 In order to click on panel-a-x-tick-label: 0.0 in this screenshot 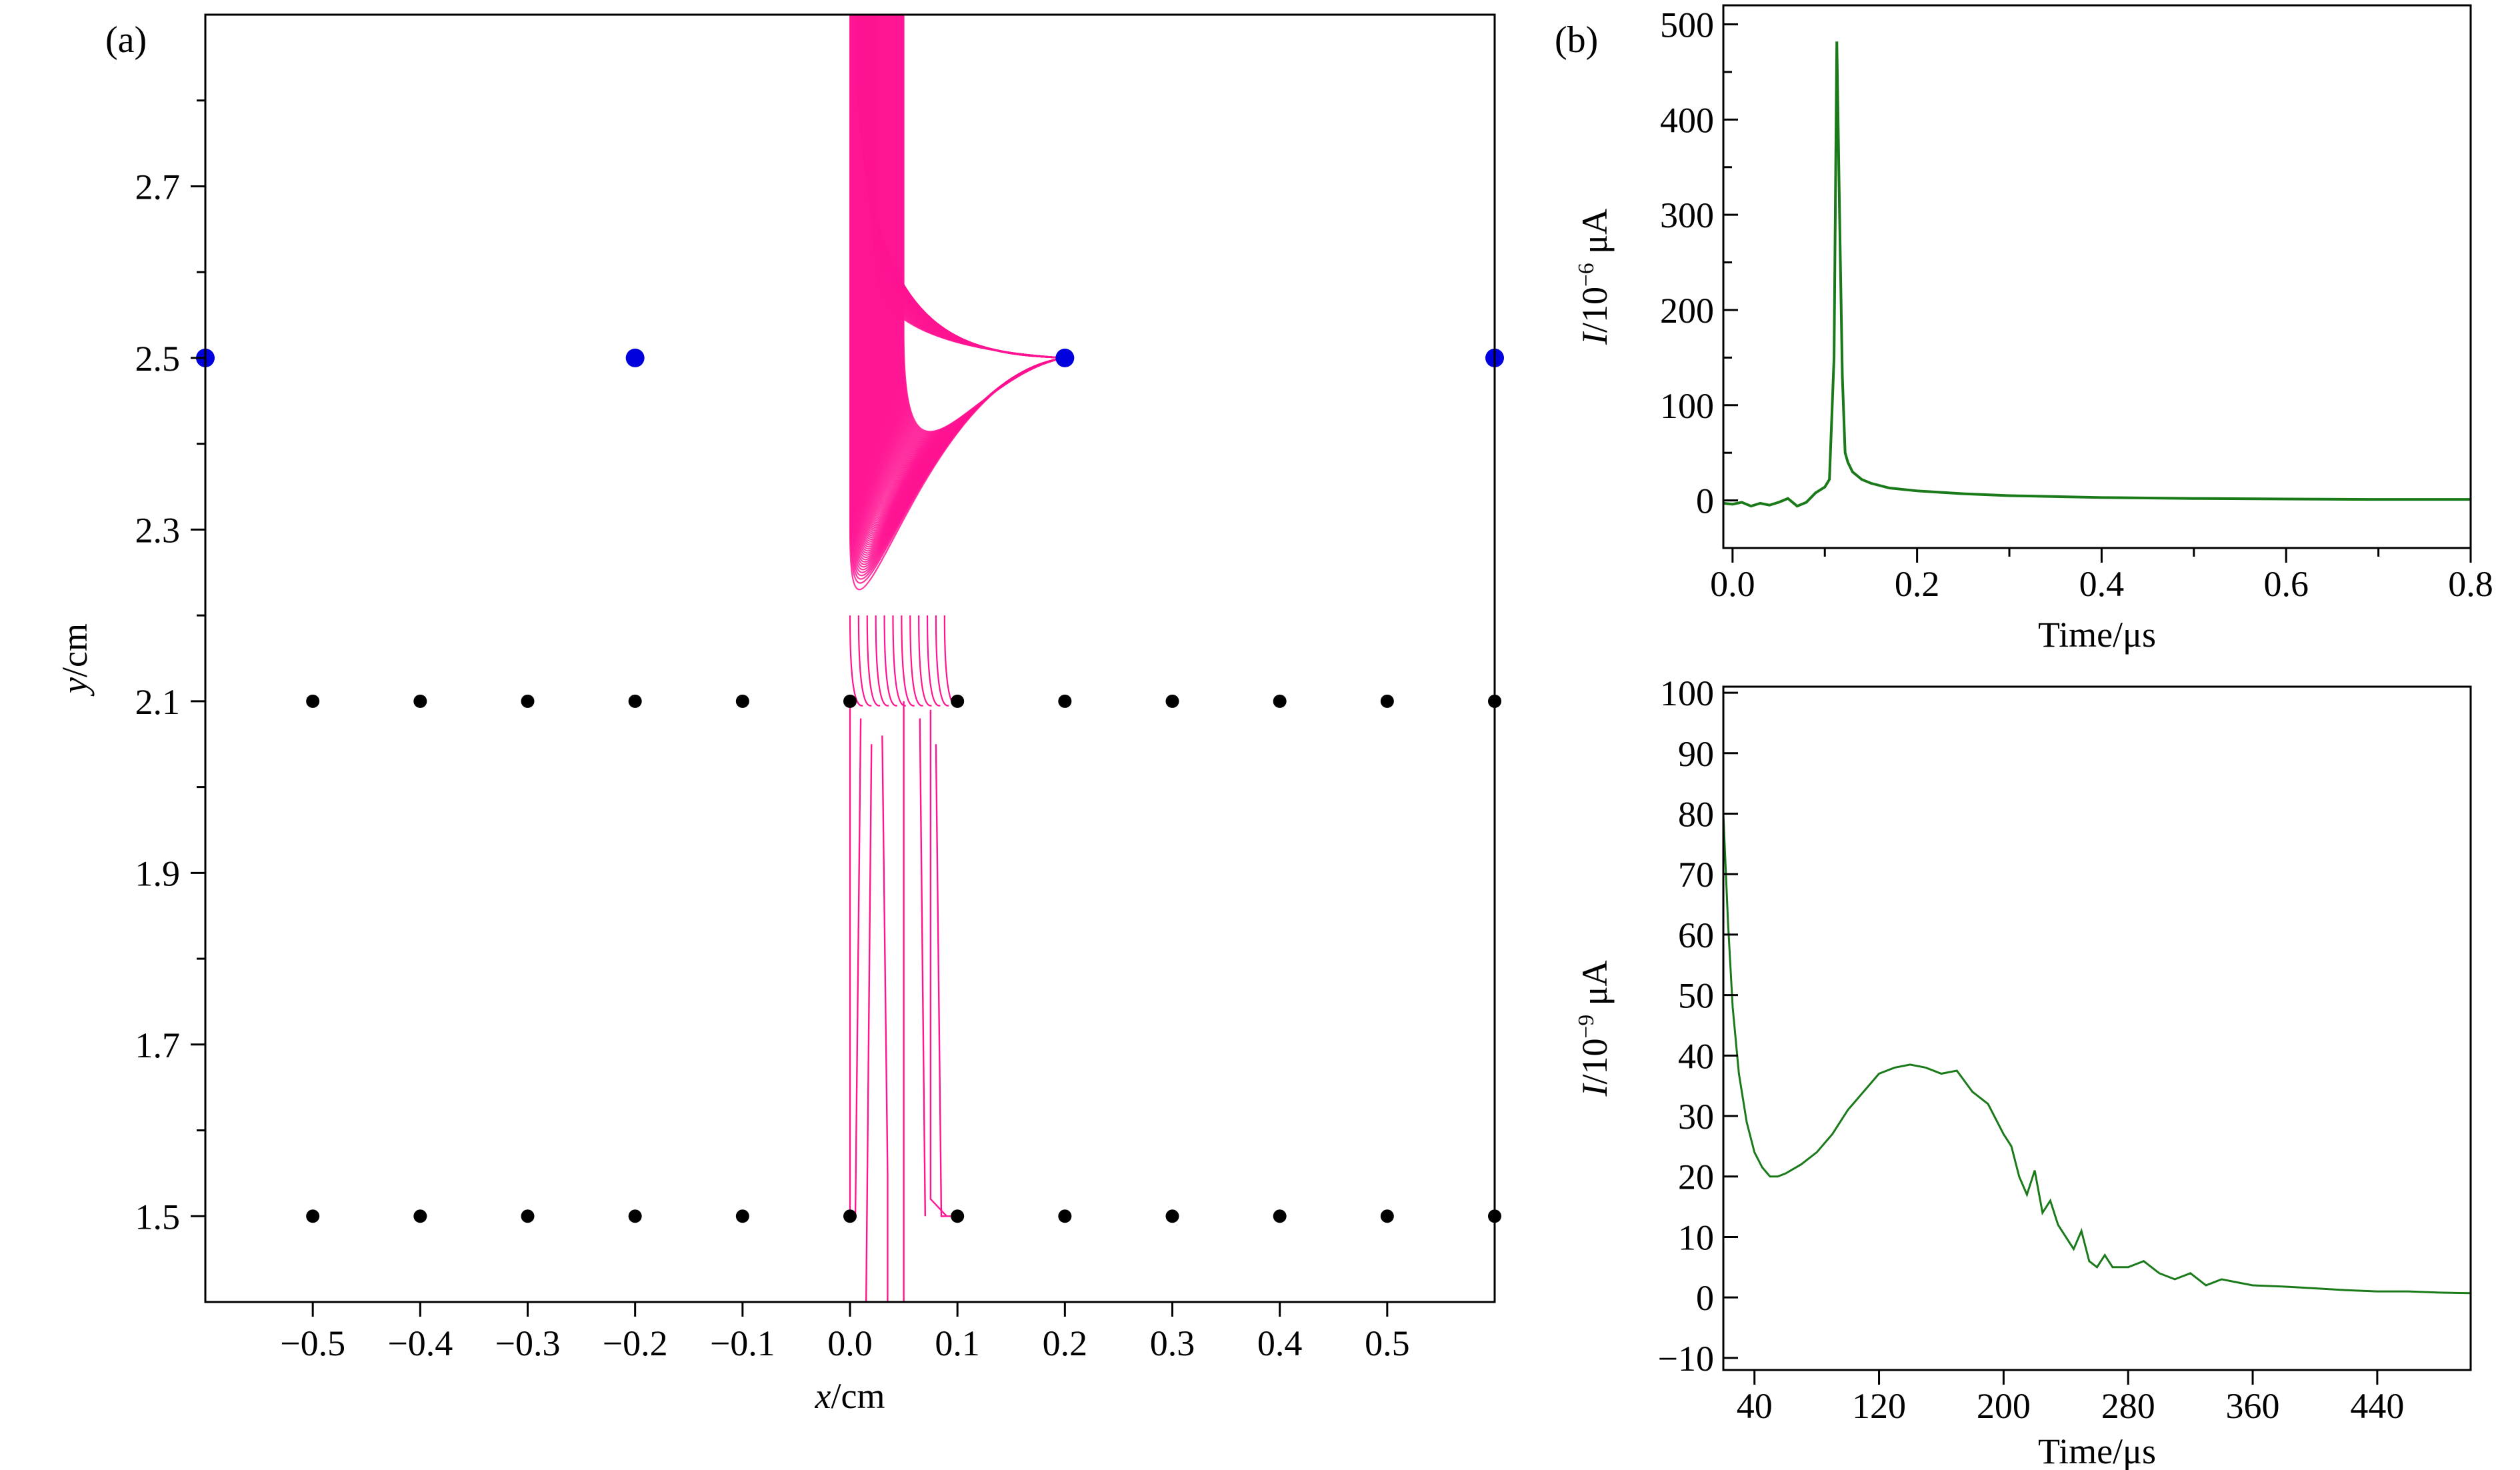, I will do `click(850, 1343)`.